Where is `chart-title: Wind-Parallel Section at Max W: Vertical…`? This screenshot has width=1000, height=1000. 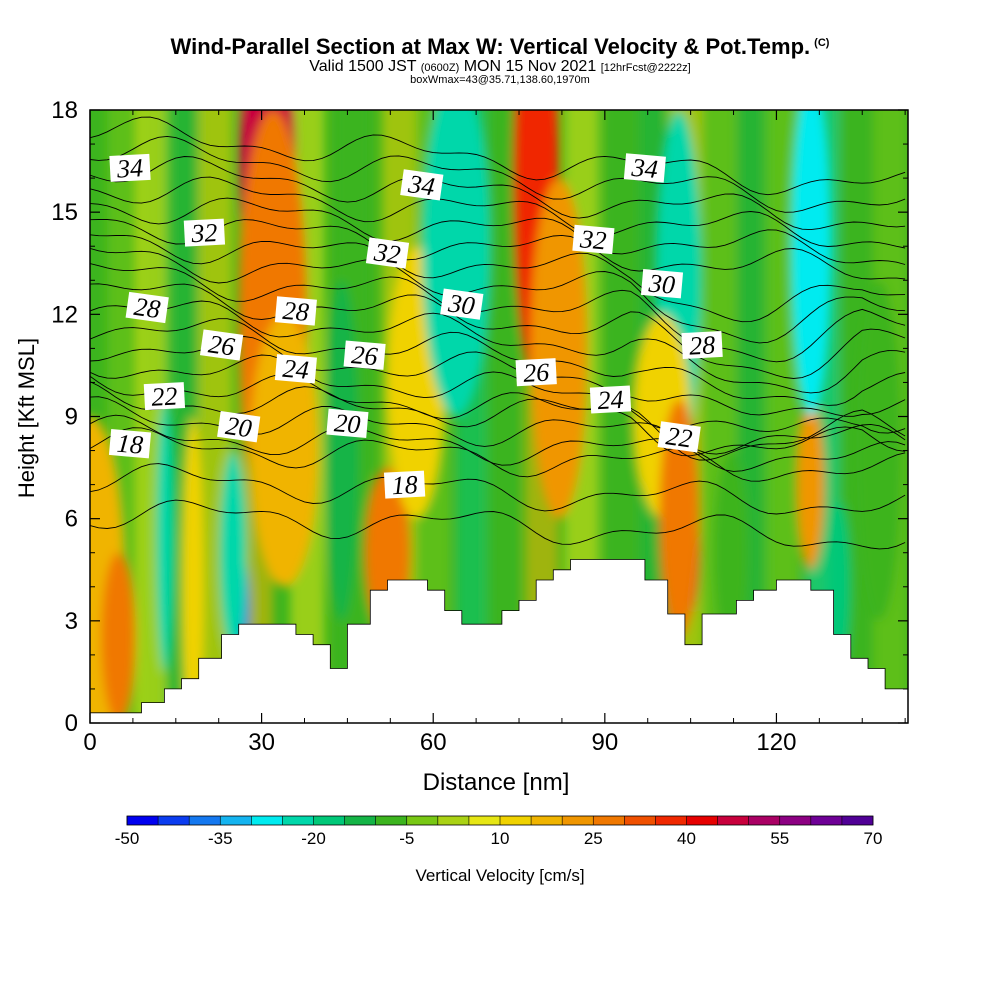
chart-title: Wind-Parallel Section at Max W: Vertical… is located at coordinates (500, 47).